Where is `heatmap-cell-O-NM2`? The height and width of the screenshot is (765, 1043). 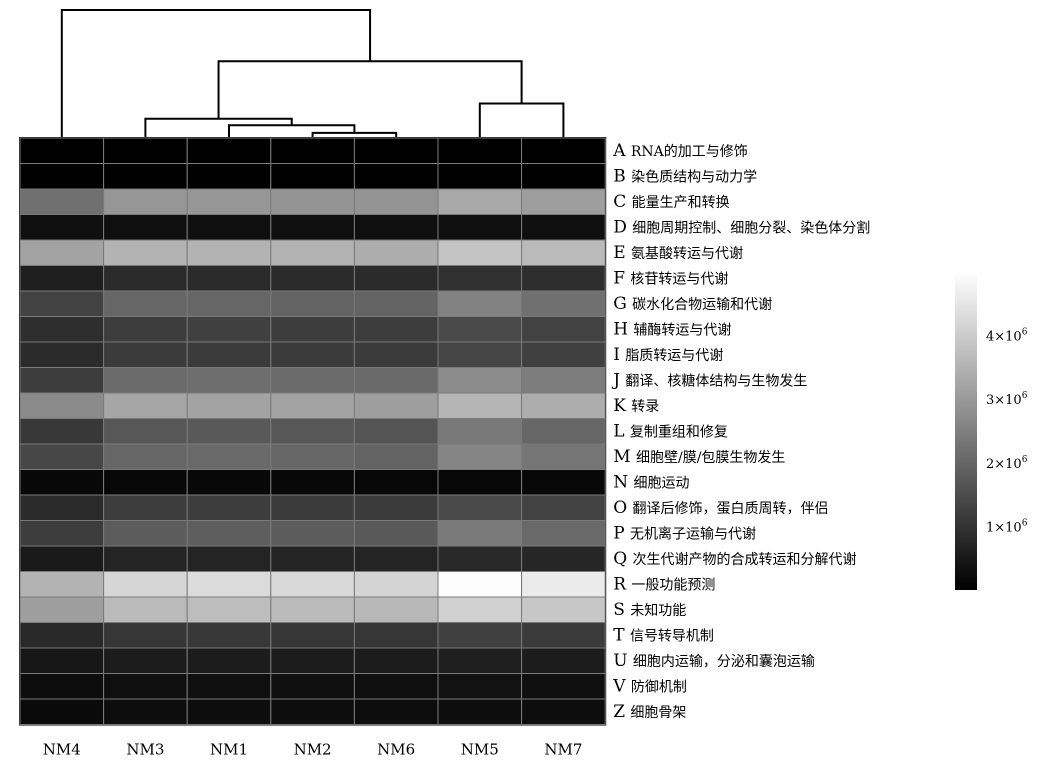 heatmap-cell-O-NM2 is located at coordinates (312, 507).